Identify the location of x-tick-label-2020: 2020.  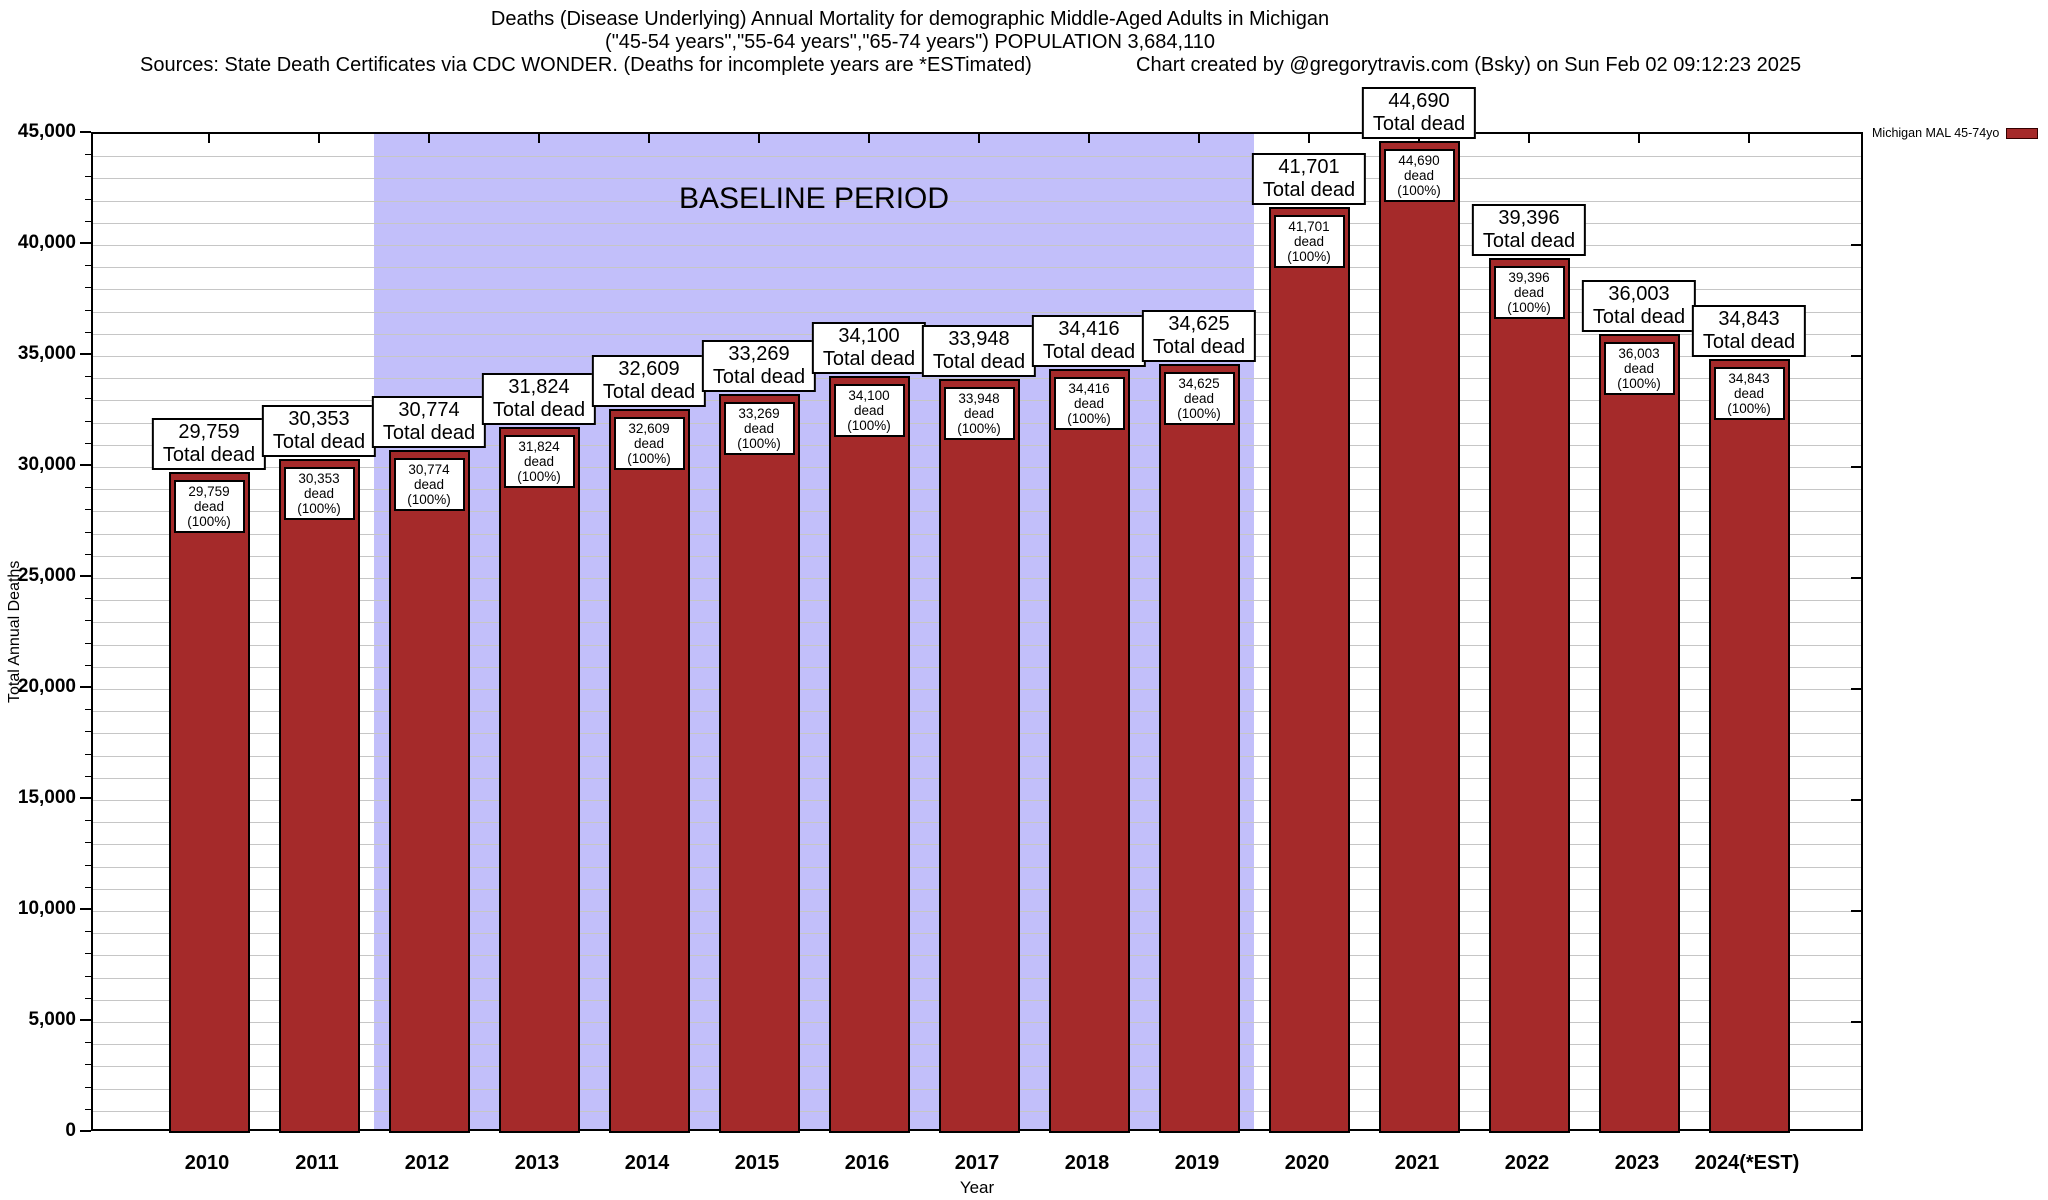
(1307, 1163).